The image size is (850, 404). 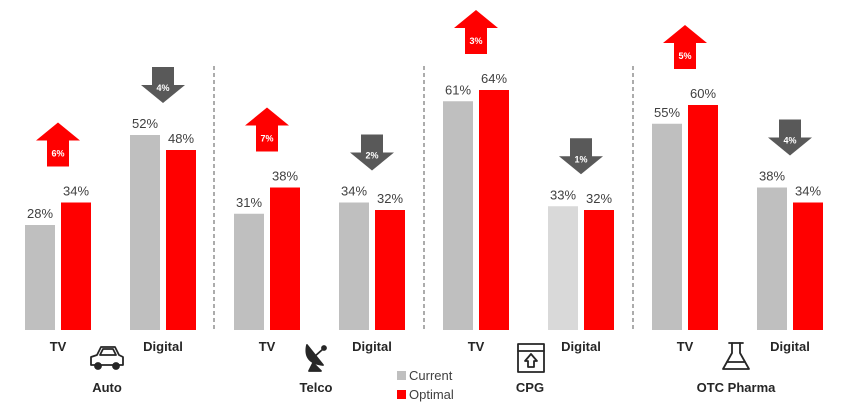 I want to click on change-label: 1%, so click(x=580, y=159).